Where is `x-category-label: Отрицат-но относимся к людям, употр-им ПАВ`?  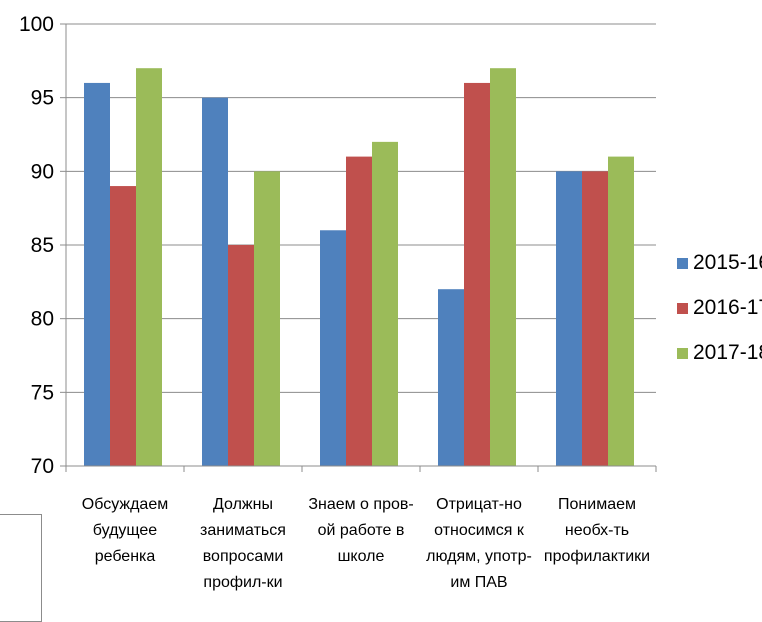
x-category-label: Отрицат-но относимся к людям, употр-им ПАВ is located at coordinates (479, 543).